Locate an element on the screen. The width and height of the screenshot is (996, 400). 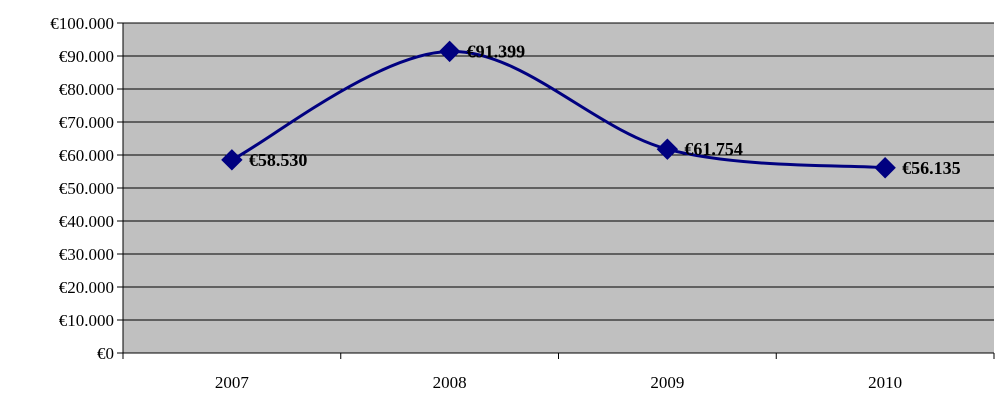
y-tick-label: €40.000 is located at coordinates (86, 221).